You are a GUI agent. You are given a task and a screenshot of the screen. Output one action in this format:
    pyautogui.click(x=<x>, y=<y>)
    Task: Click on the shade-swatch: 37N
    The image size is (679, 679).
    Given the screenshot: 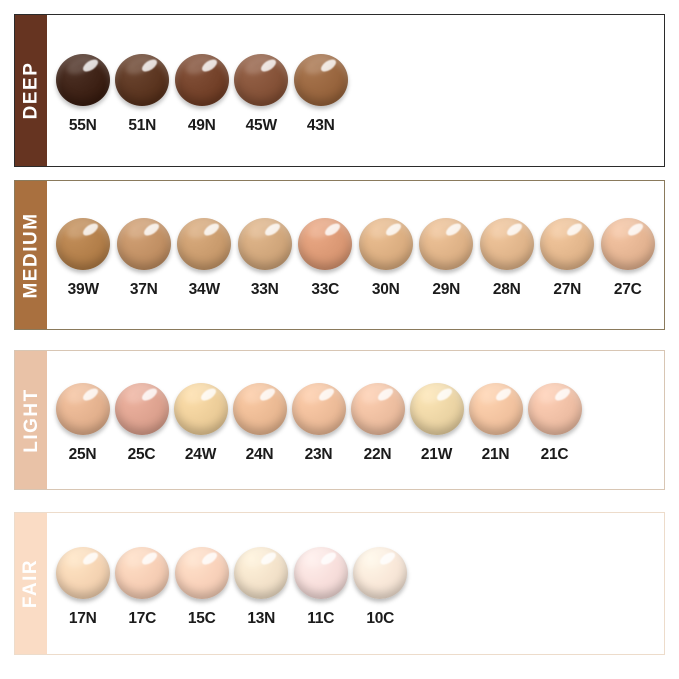 What is the action you would take?
    pyautogui.click(x=144, y=257)
    